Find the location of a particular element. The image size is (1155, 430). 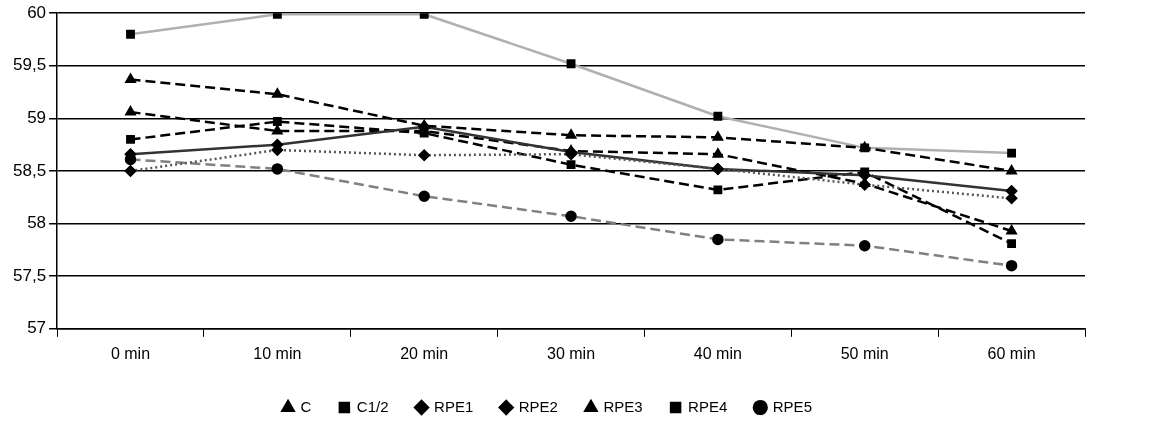

x-tick-label: 30 min is located at coordinates (571, 353).